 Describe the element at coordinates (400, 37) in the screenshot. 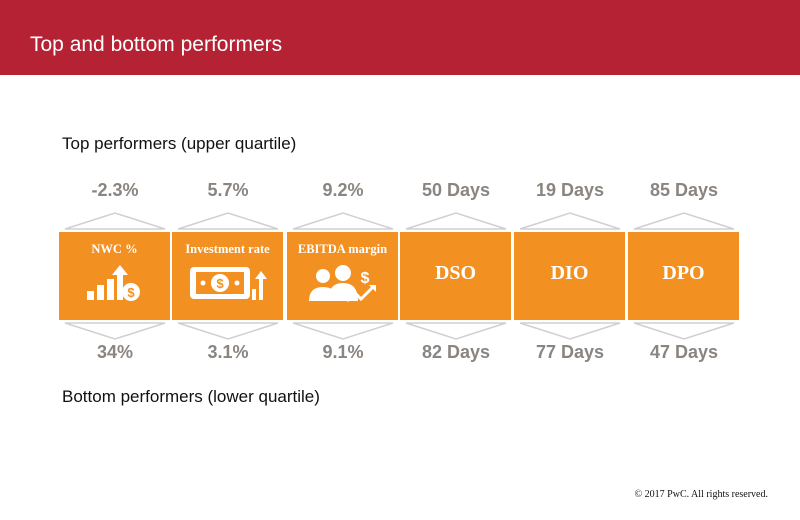

I see `header-bar: Top and bottom performers` at that location.